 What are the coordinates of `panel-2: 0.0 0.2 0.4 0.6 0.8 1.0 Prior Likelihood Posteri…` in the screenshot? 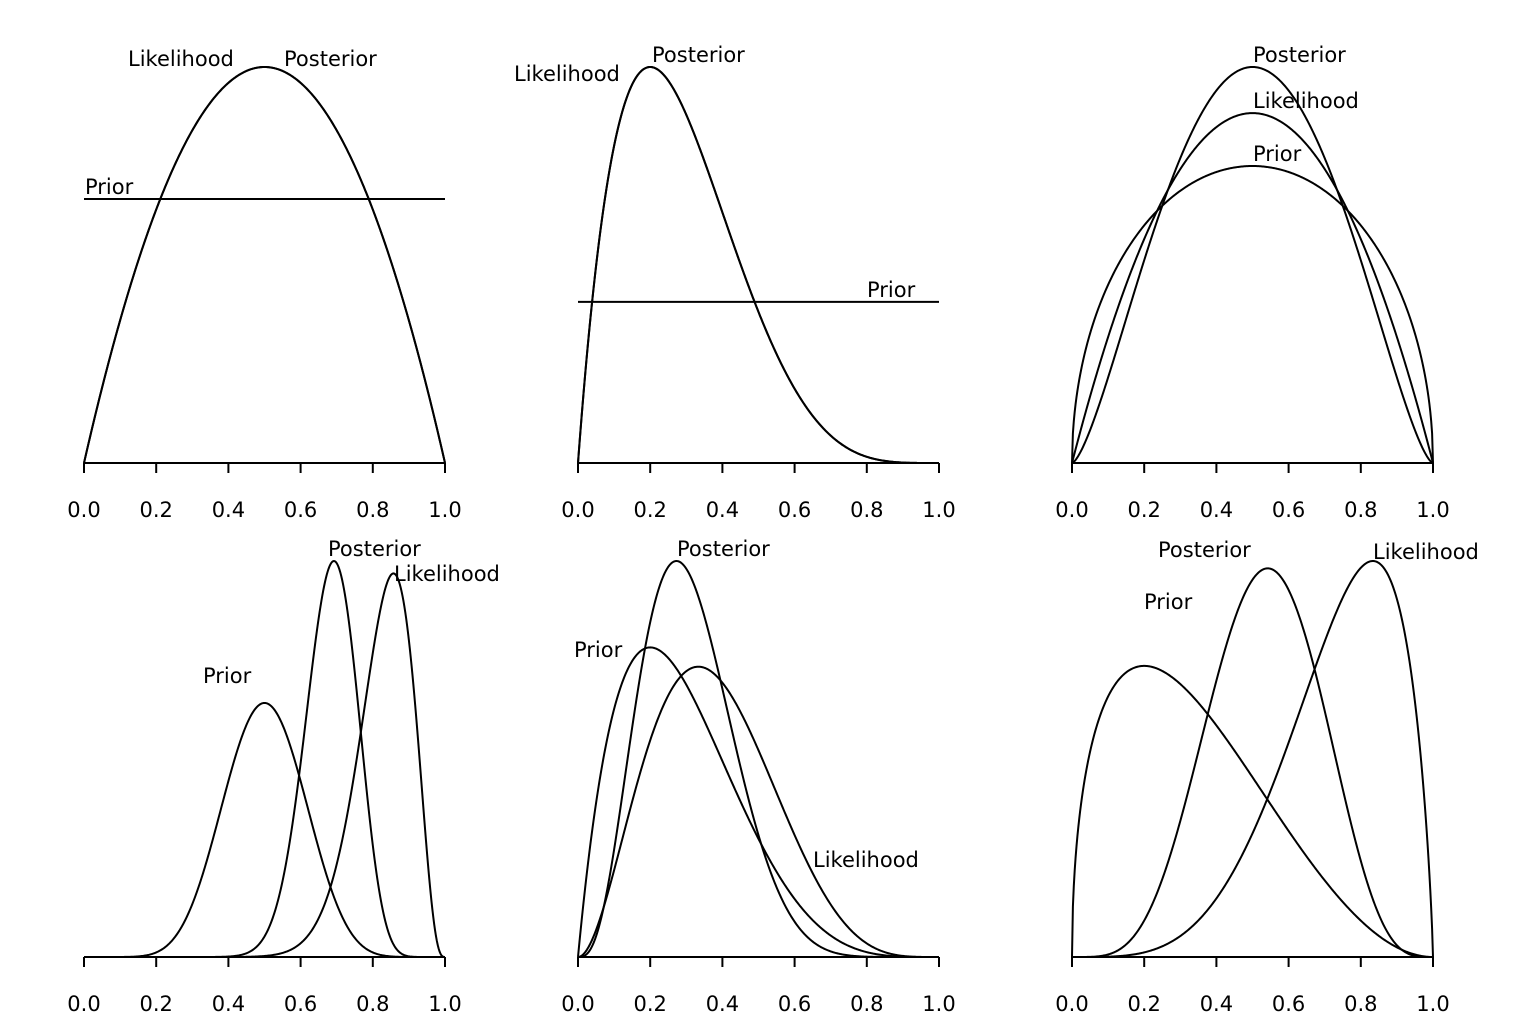 It's located at (735, 282).